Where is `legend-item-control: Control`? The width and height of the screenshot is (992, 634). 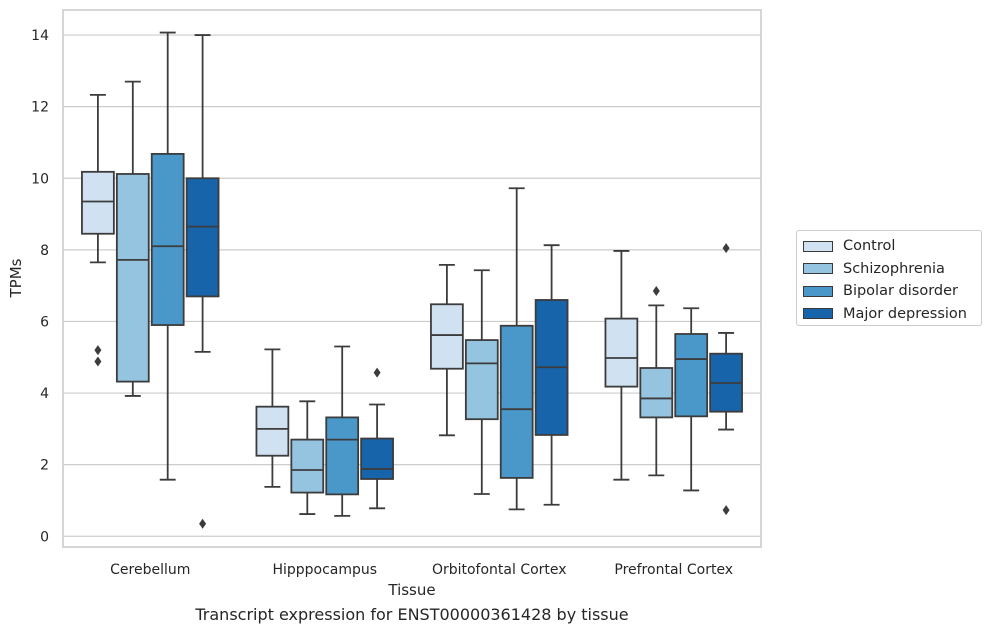
legend-item-control: Control is located at coordinates (889, 246).